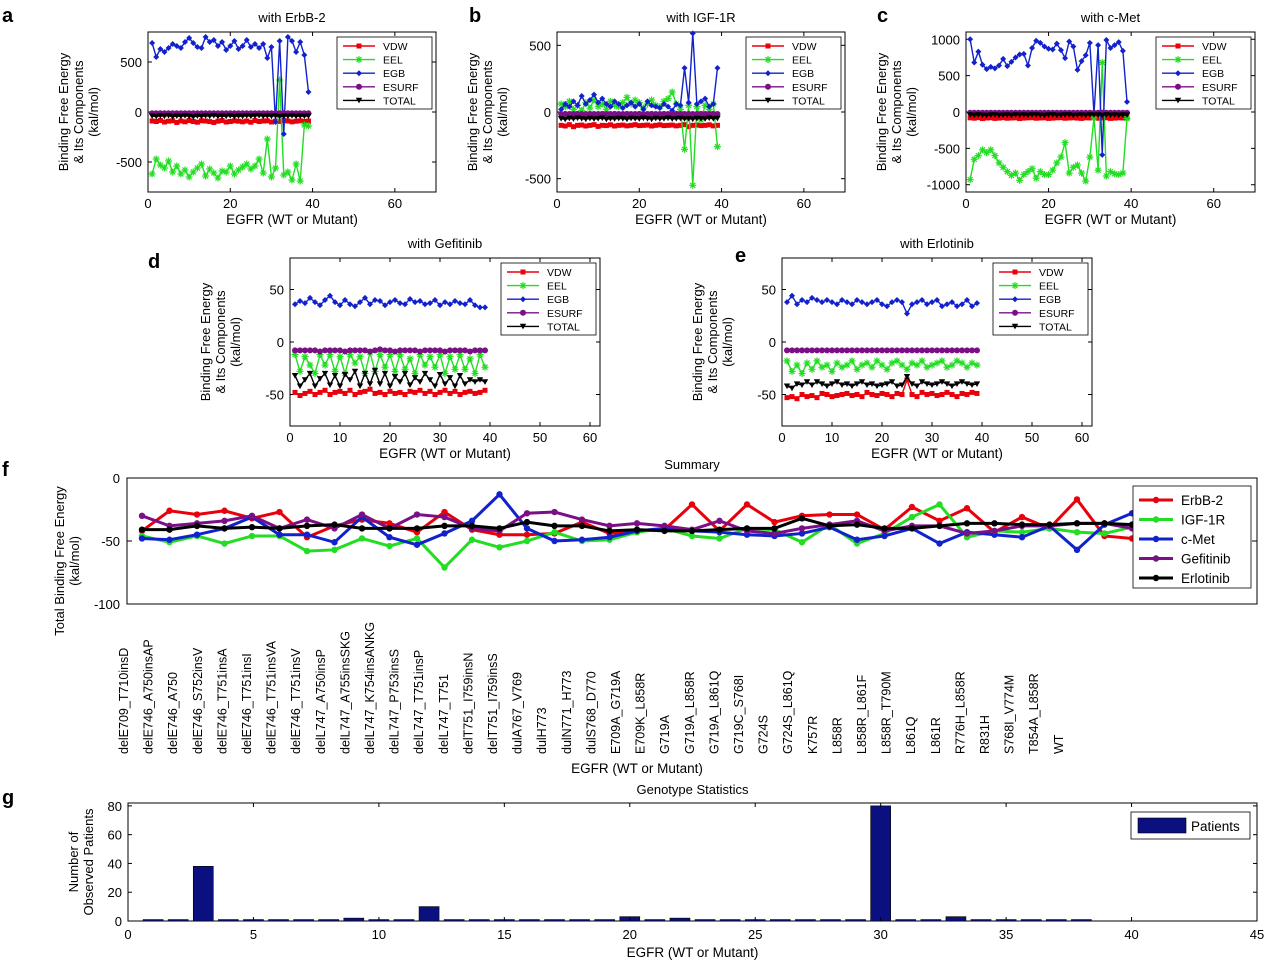 The width and height of the screenshot is (1270, 964). What do you see at coordinates (321, 701) in the screenshot?
I see `category-label: delL747_A750insP` at bounding box center [321, 701].